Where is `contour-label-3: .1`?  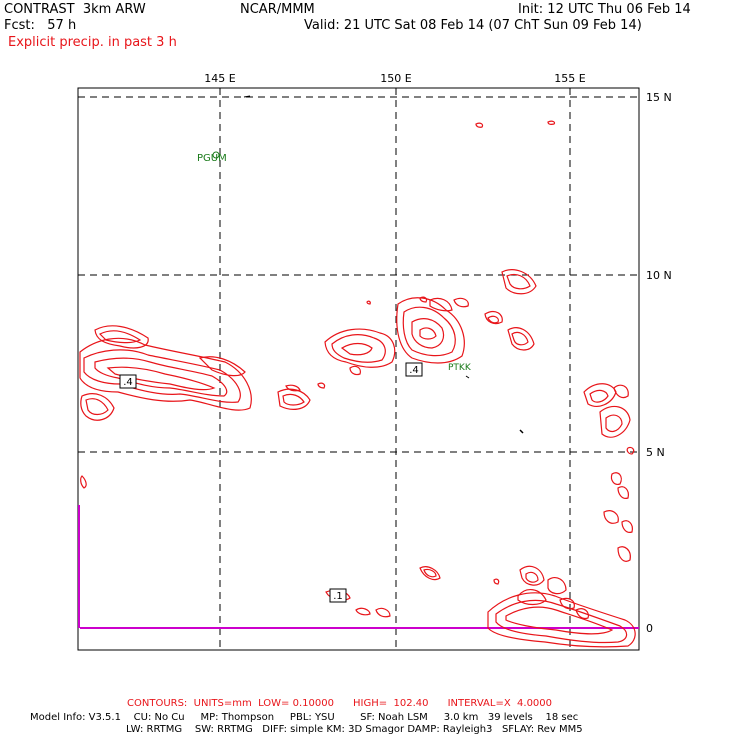
contour-label-3: .1 is located at coordinates (338, 596).